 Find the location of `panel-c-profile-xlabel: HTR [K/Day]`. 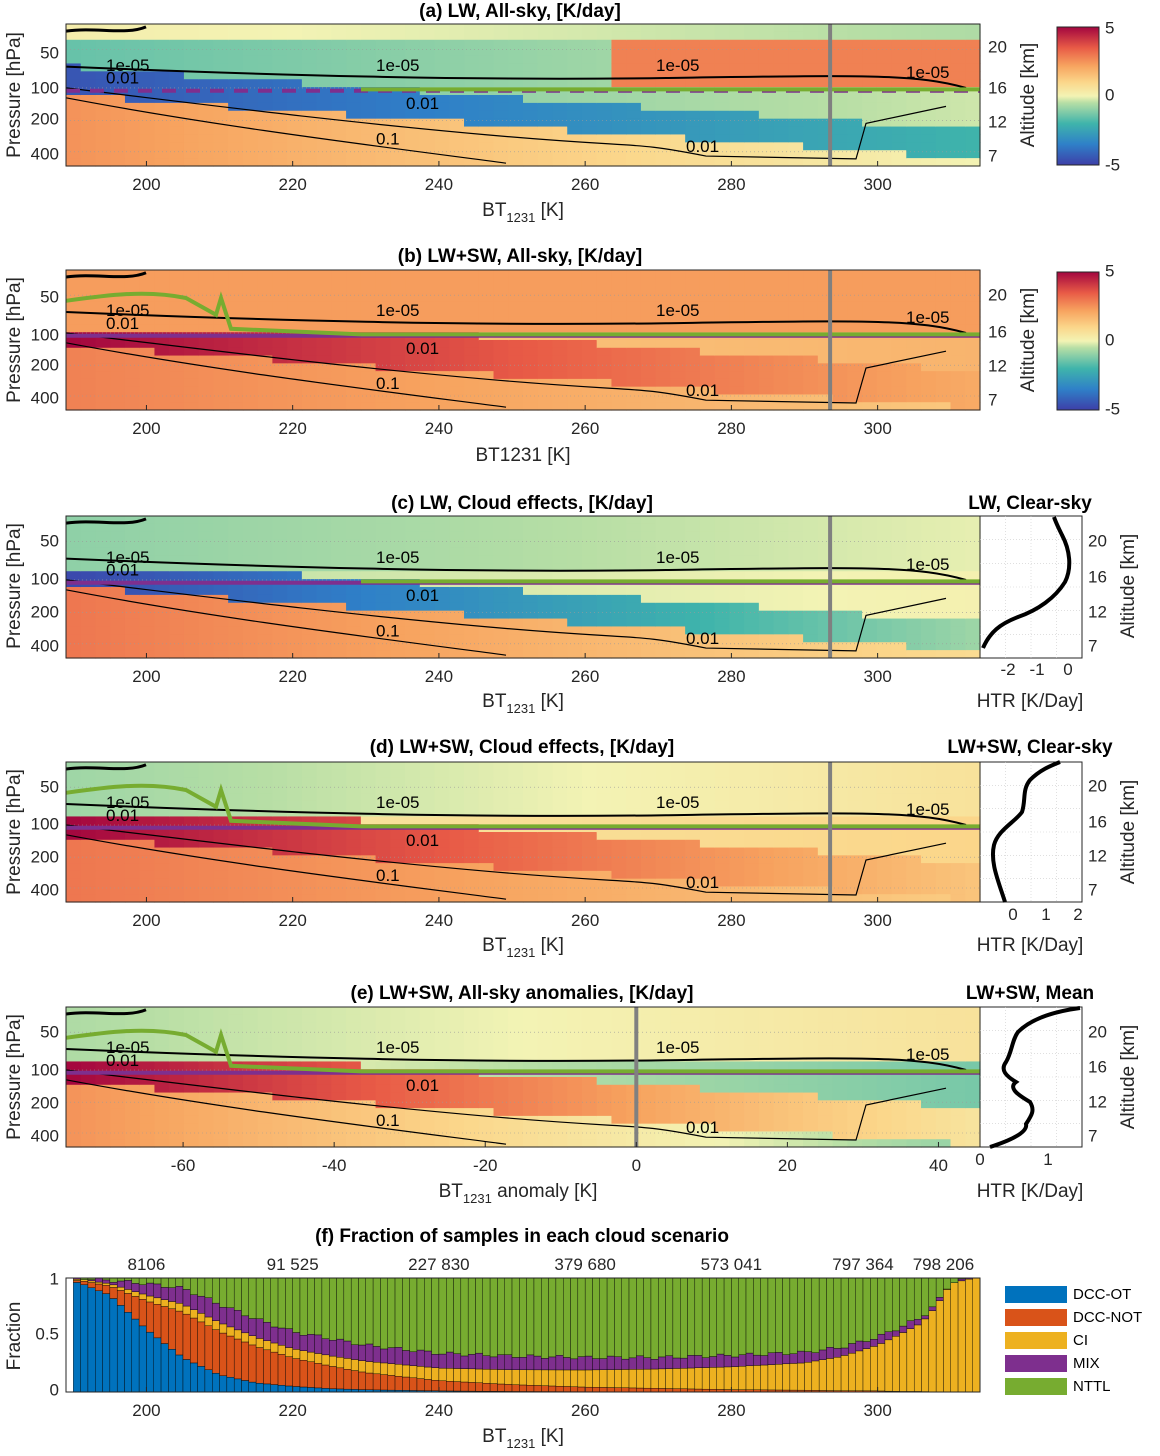

panel-c-profile-xlabel: HTR [K/Day] is located at coordinates (1030, 701).